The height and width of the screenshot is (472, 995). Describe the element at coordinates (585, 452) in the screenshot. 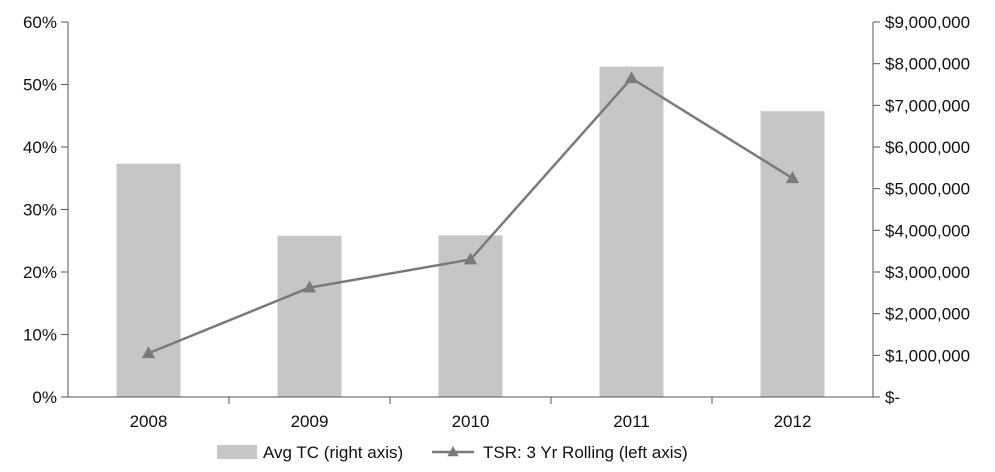

I see `legend-label-tsr: TSR: 3 Yr Rolling (left axis)` at that location.